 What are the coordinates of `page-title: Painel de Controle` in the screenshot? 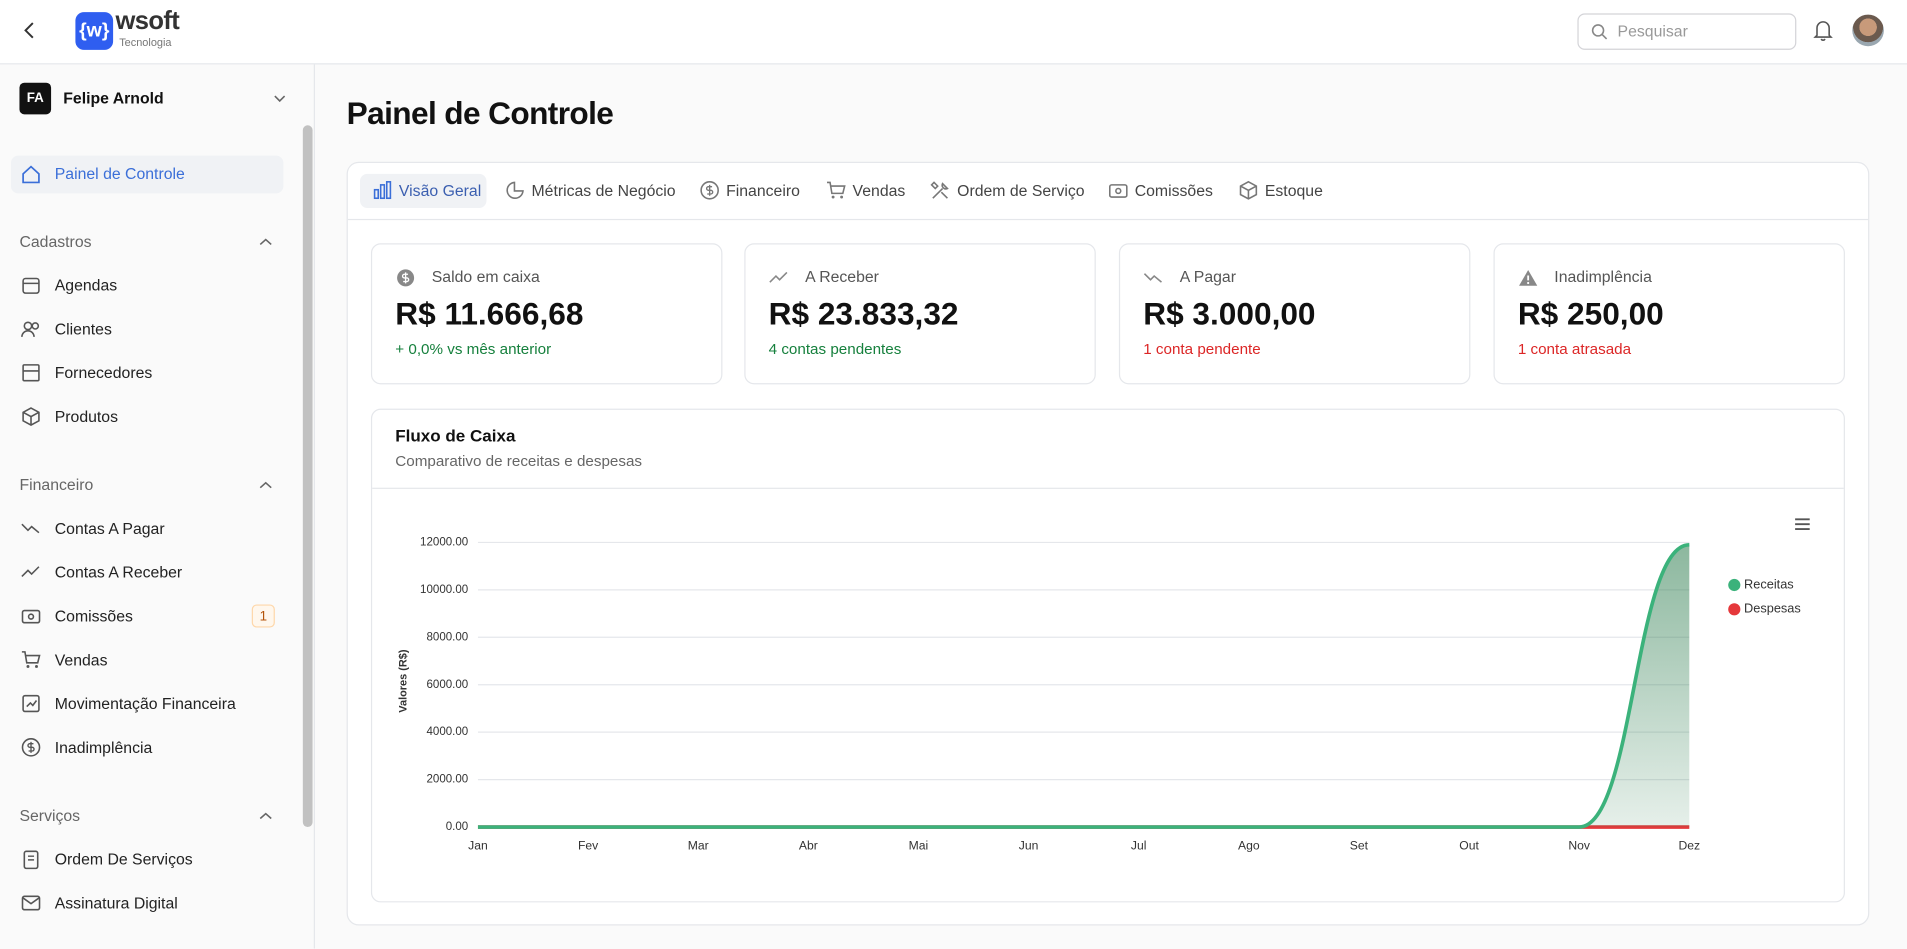 It's located at (480, 113).